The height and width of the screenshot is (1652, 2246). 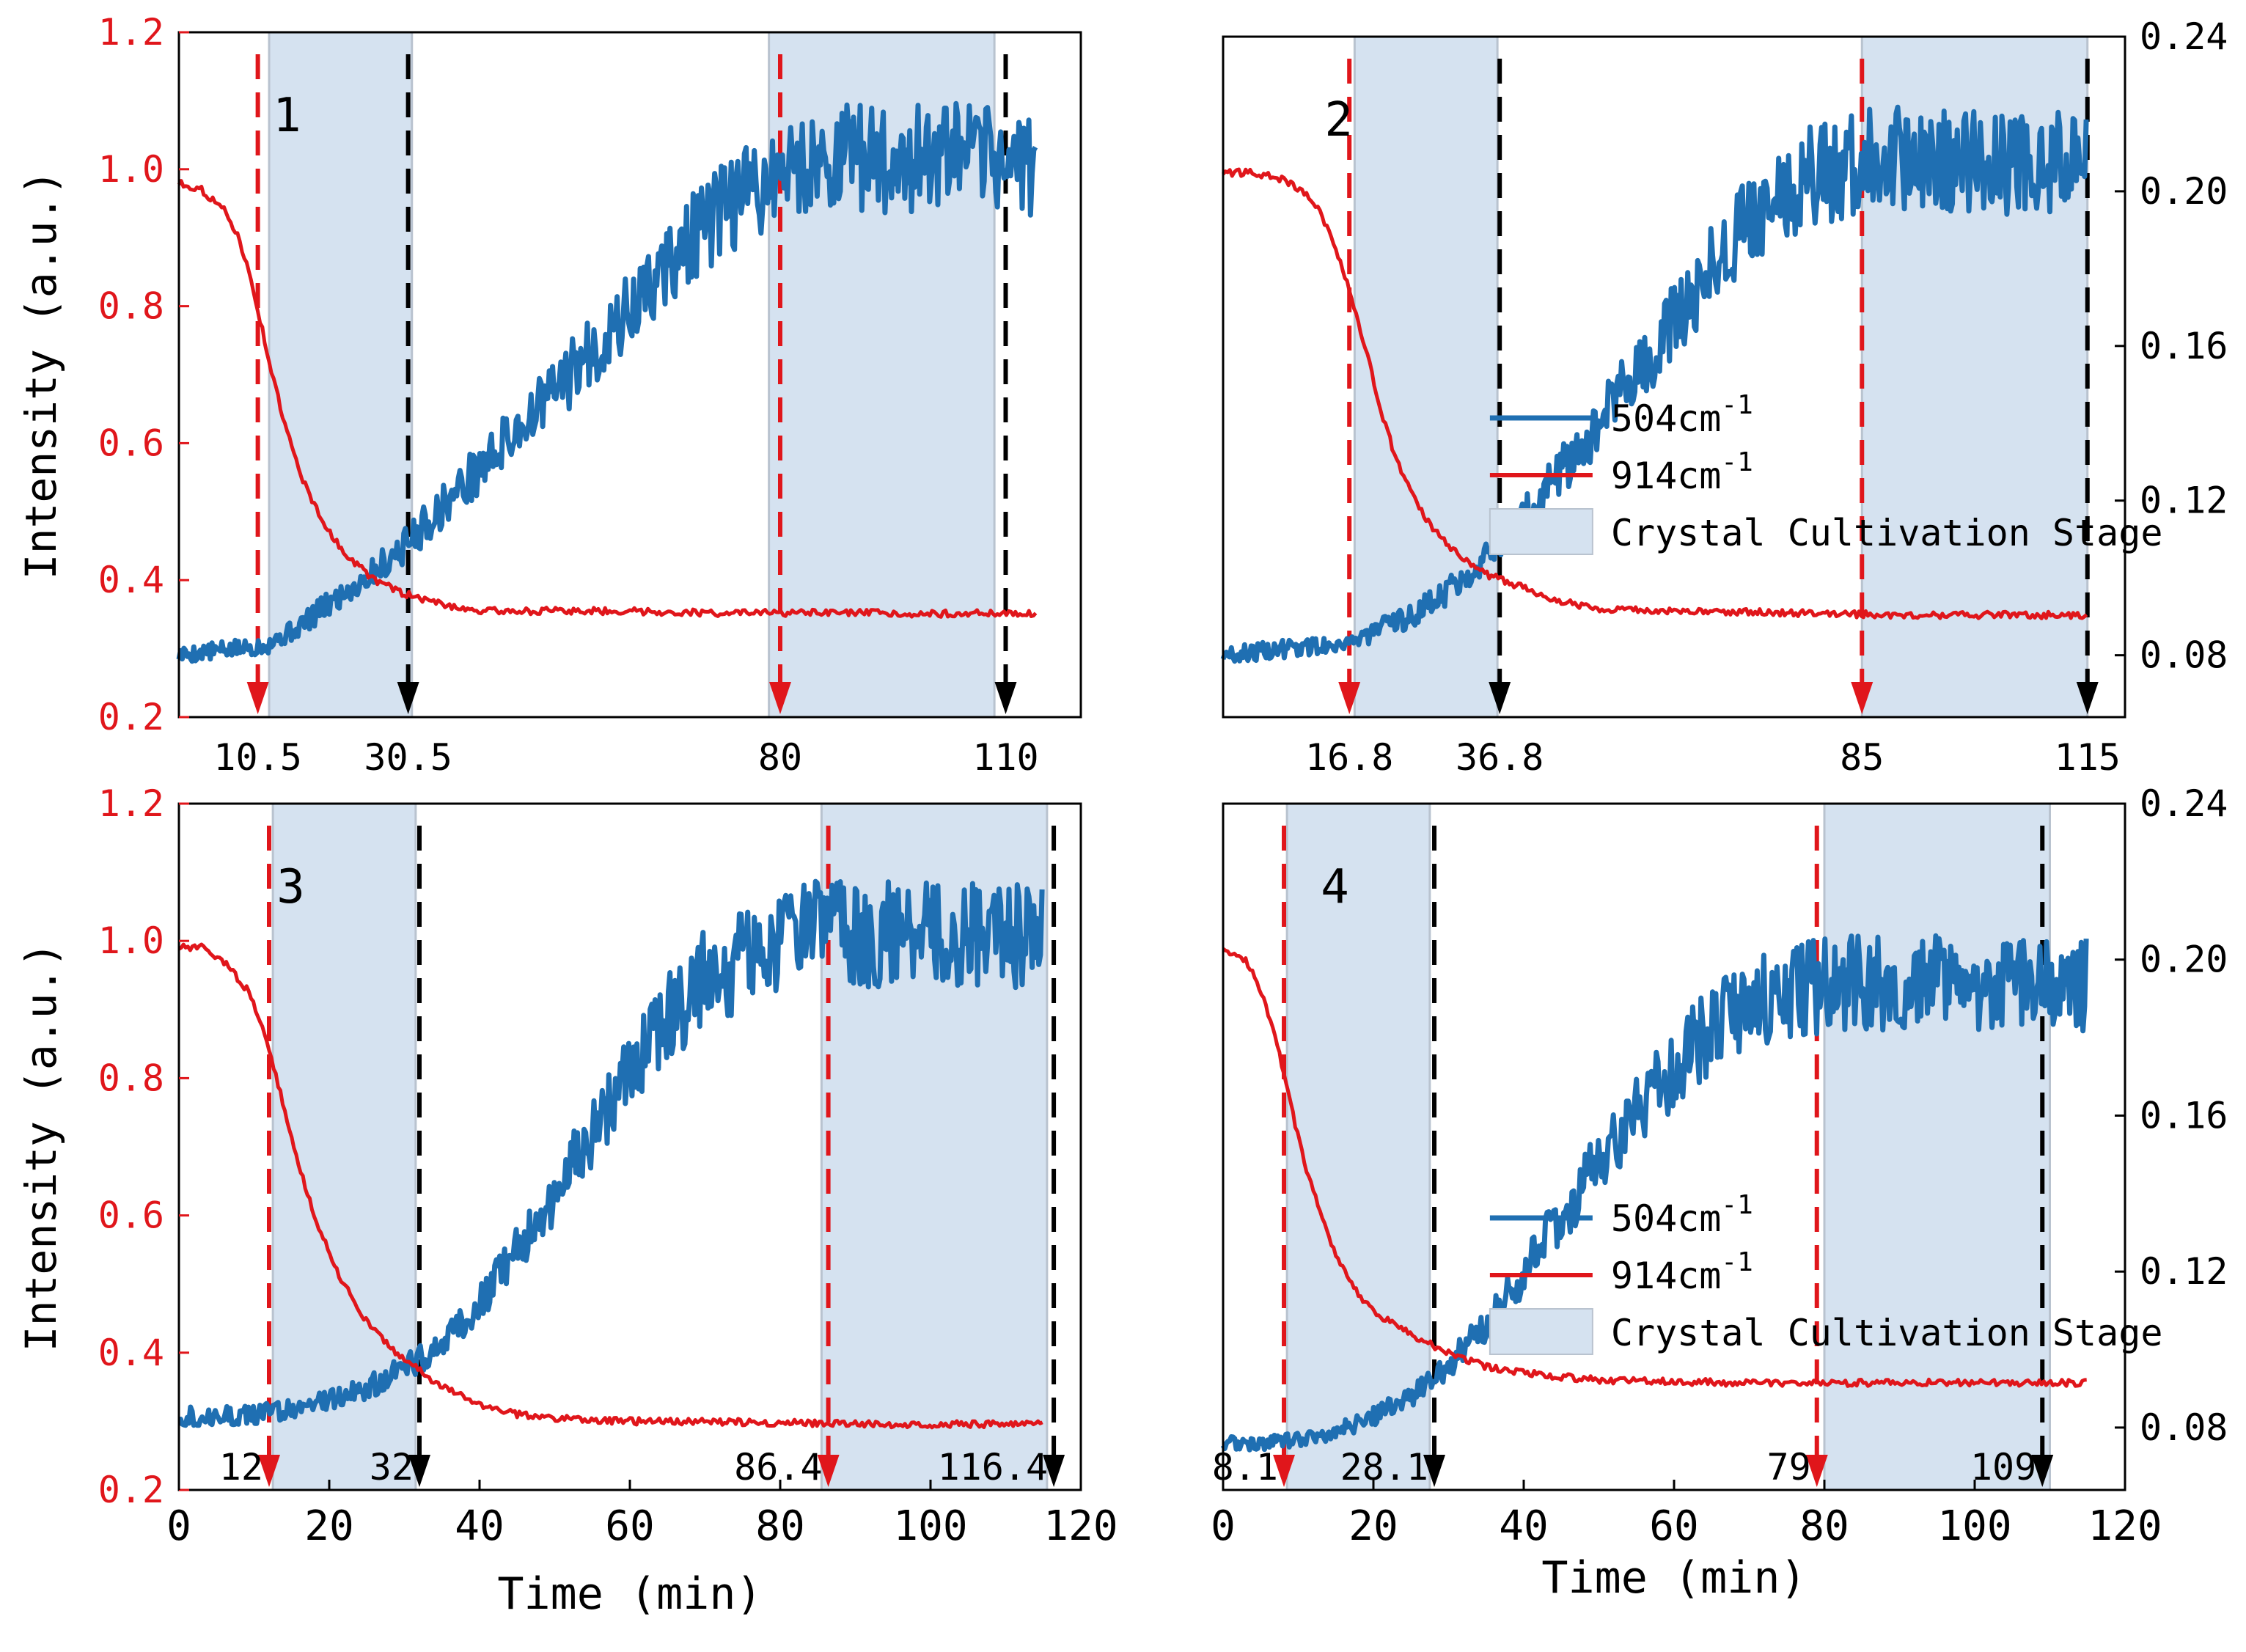 What do you see at coordinates (241, 1467) in the screenshot?
I see `marker-value-label: 12` at bounding box center [241, 1467].